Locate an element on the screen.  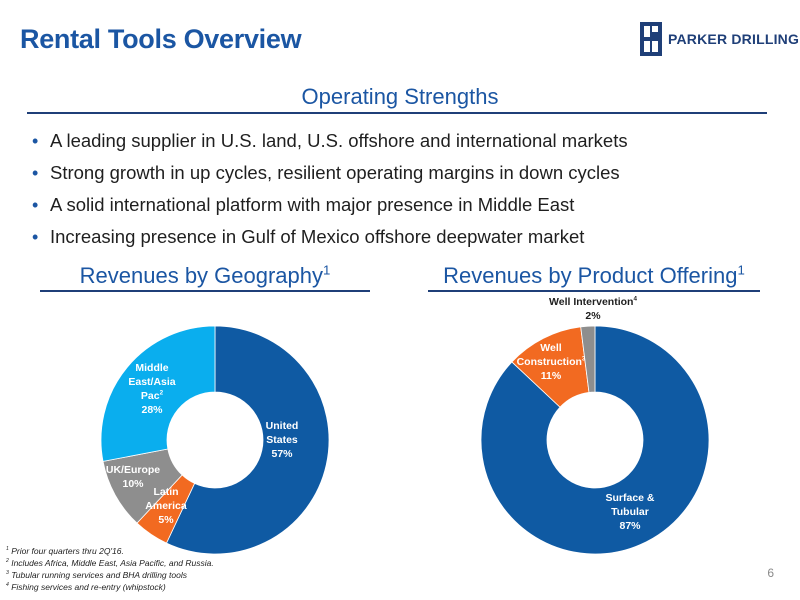
geo-label-latin-america: Latin America 5% is located at coordinates (166, 506).